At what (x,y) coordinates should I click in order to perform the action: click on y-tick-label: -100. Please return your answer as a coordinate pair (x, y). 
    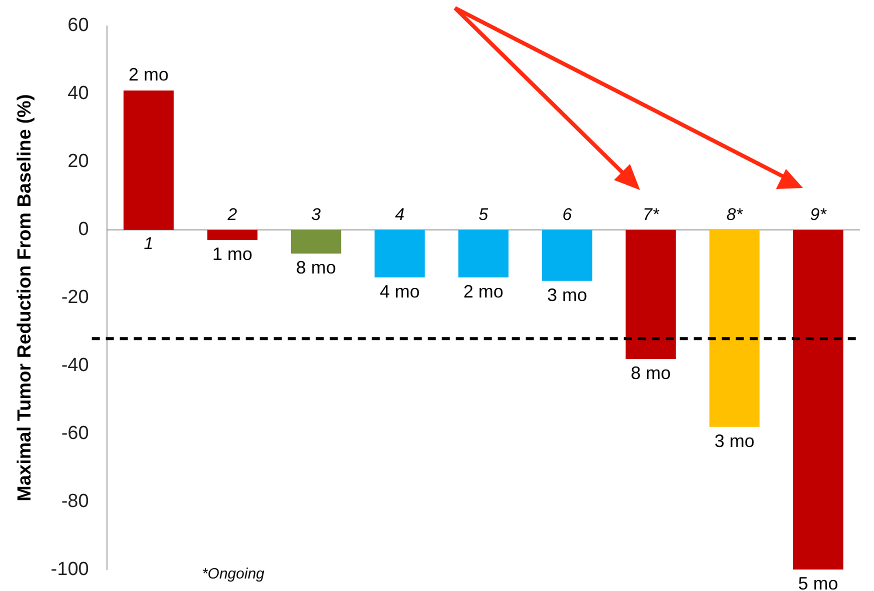
    Looking at the image, I should click on (69, 569).